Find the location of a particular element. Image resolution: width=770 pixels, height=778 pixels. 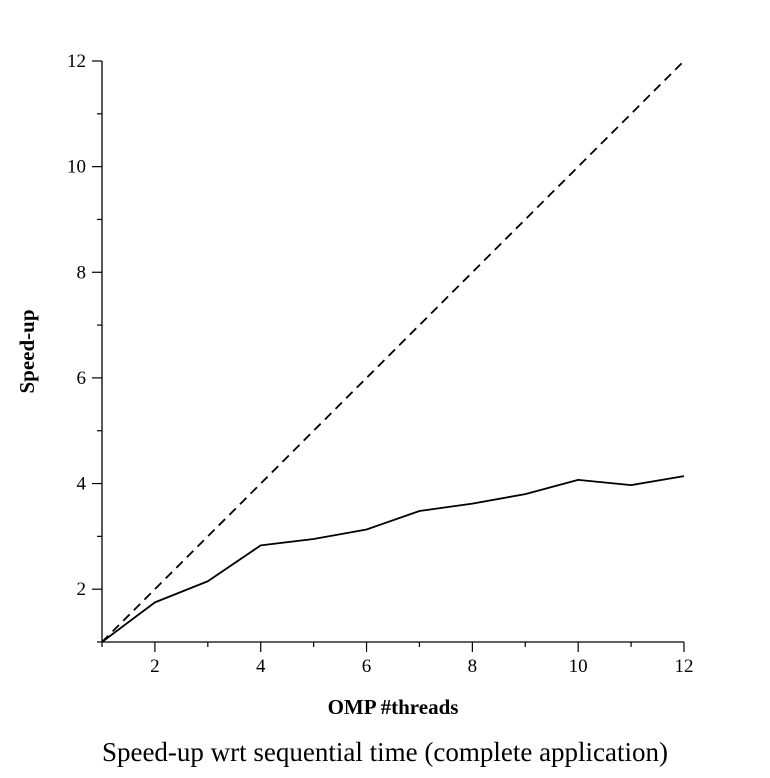

x-ticks: 2 4 6 8 10 12 is located at coordinates (397, 659).